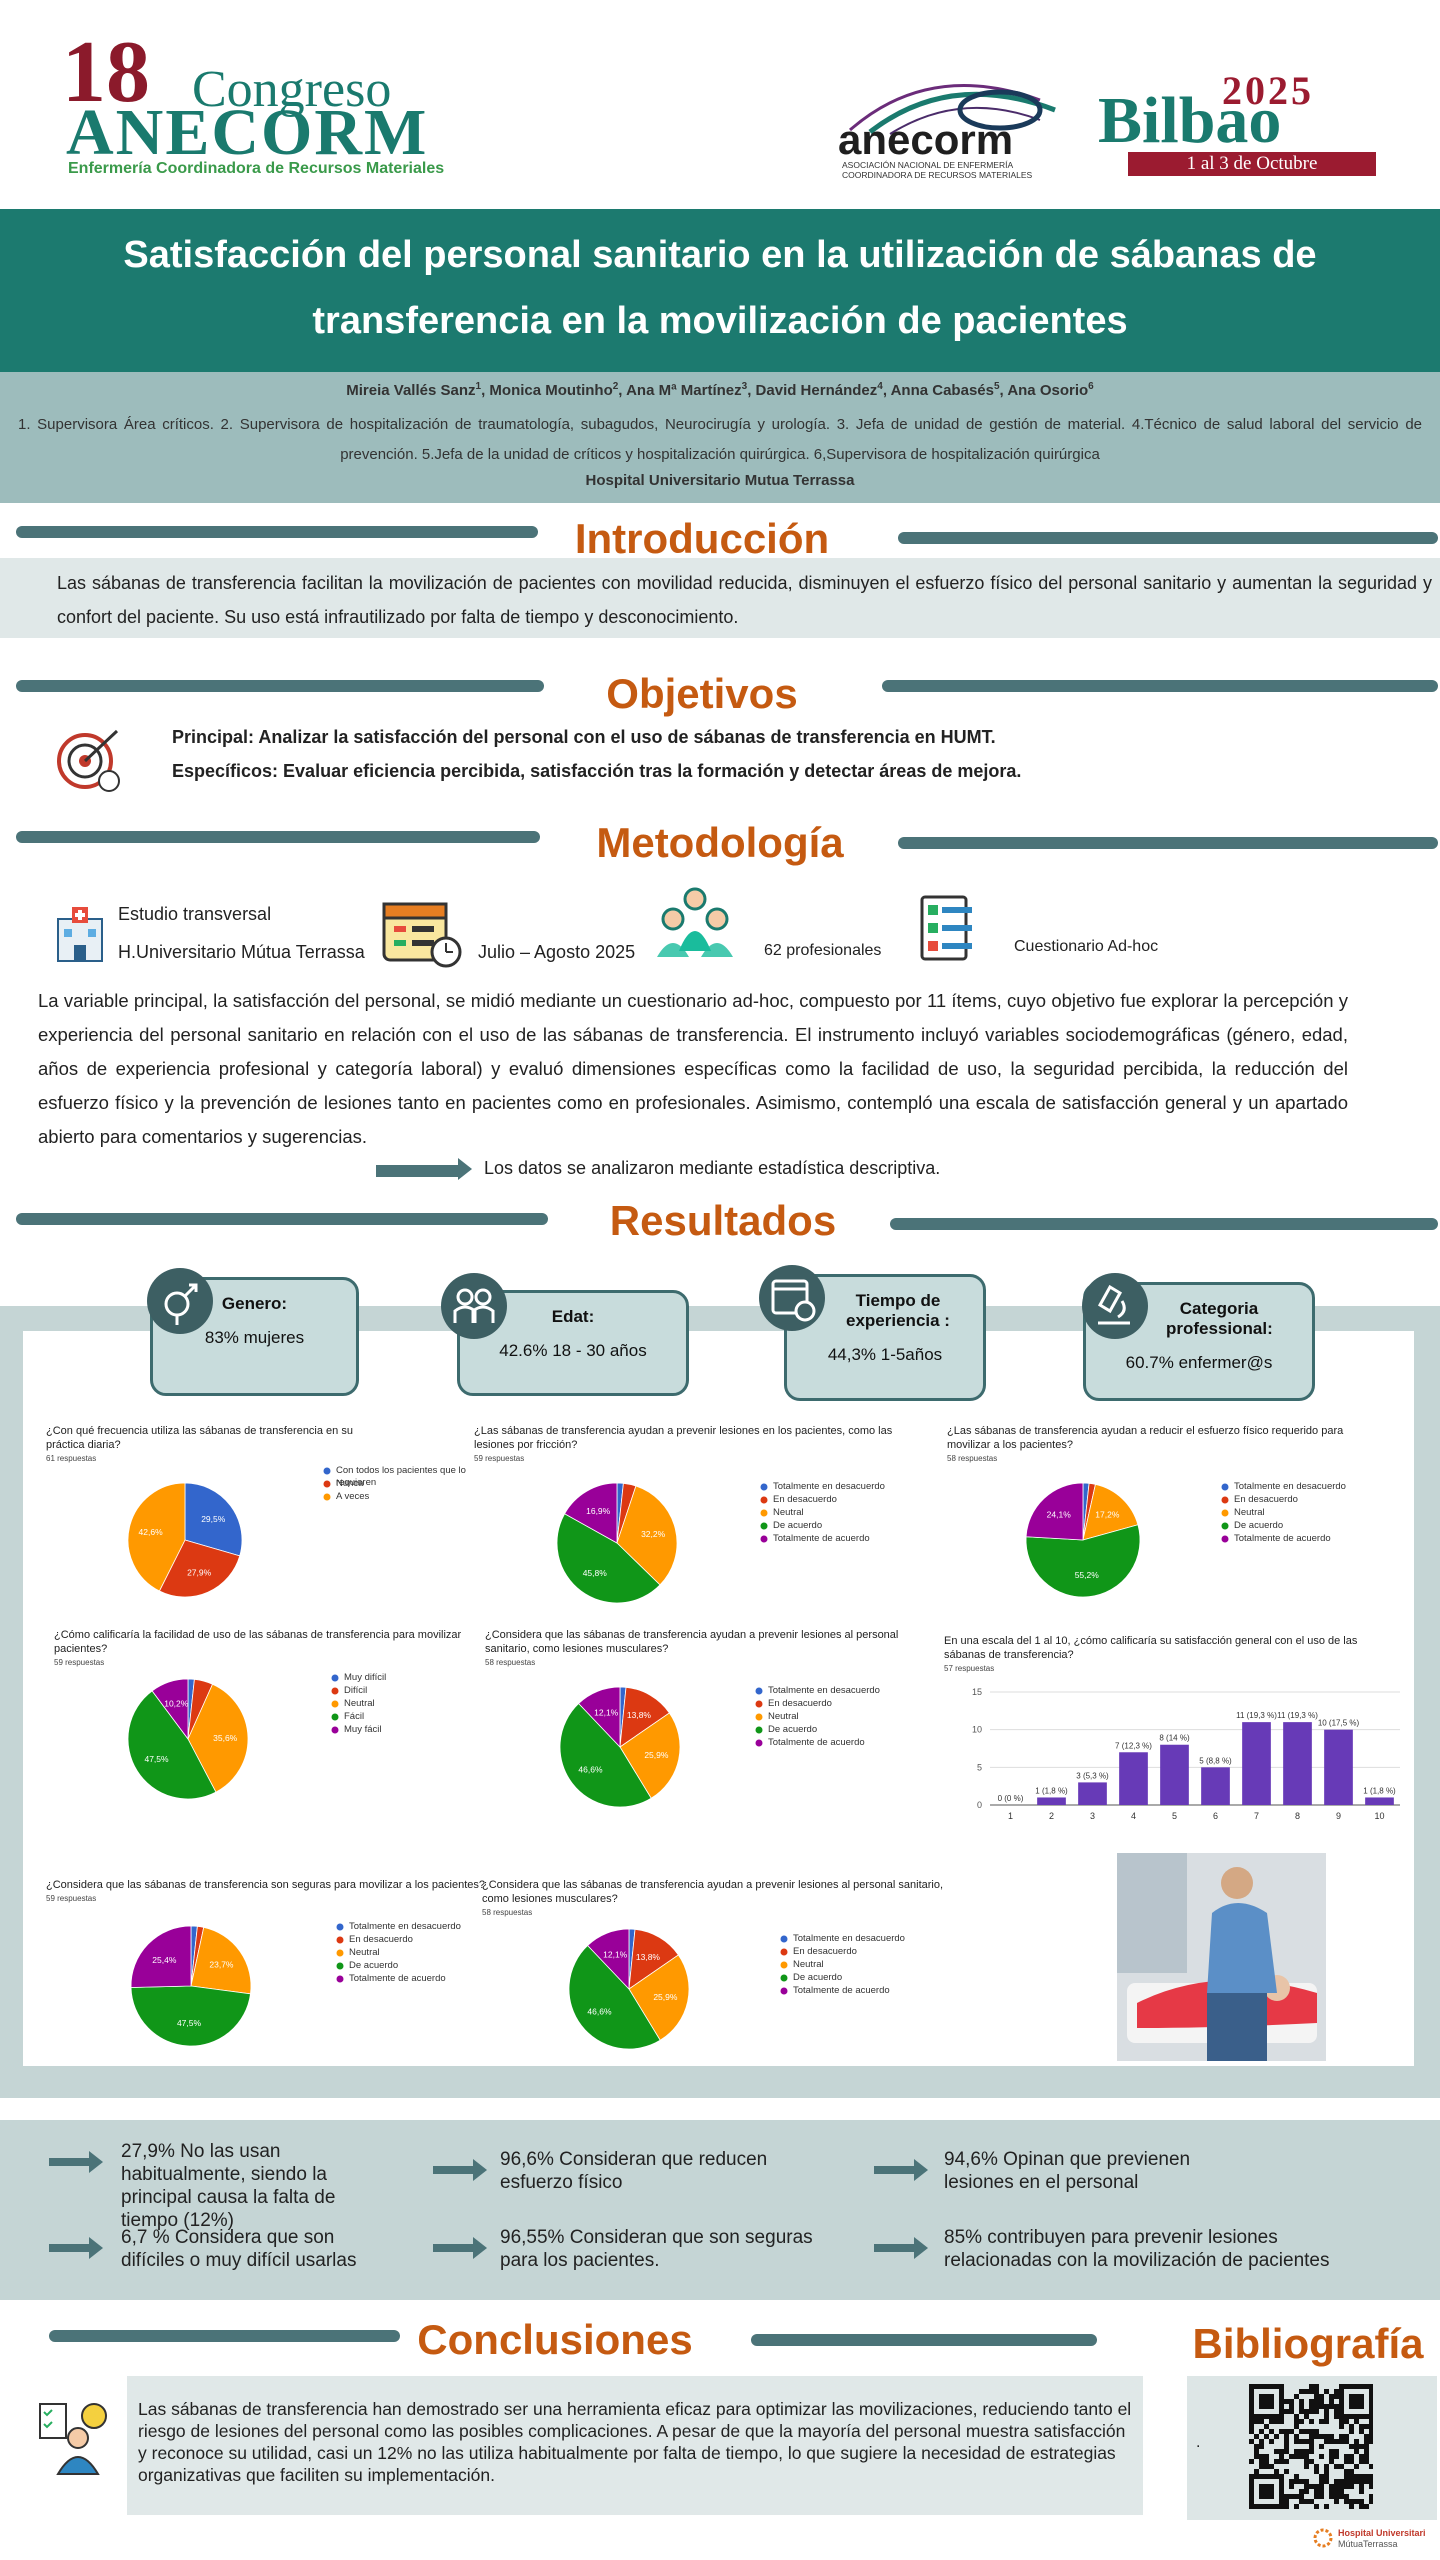  I want to click on bar, so click(1215, 1786).